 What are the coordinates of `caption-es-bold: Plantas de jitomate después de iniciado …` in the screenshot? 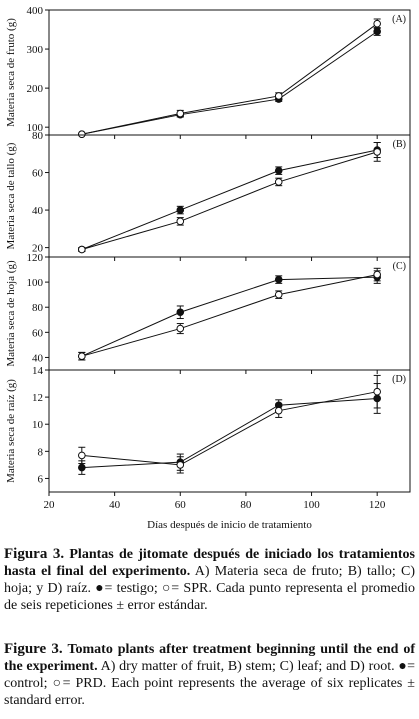 It's located at (209, 563).